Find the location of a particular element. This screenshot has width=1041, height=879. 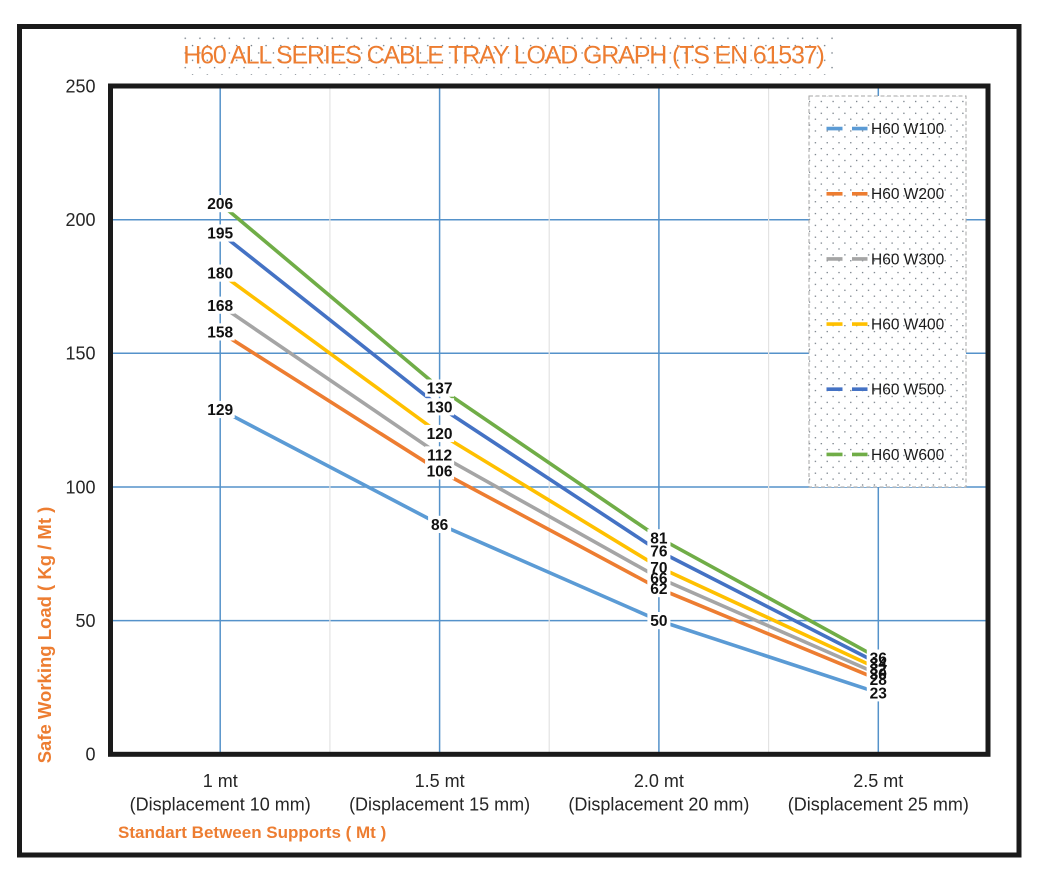

svg-text: 76 is located at coordinates (659, 552).